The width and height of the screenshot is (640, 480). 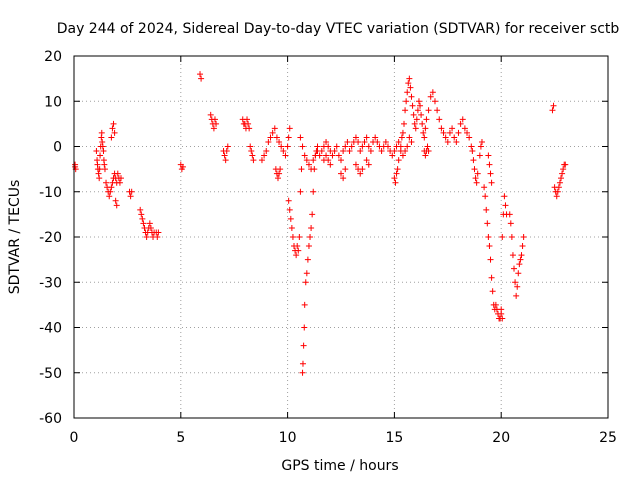 What do you see at coordinates (57, 148) in the screenshot?
I see `y-tick-label-6: 0` at bounding box center [57, 148].